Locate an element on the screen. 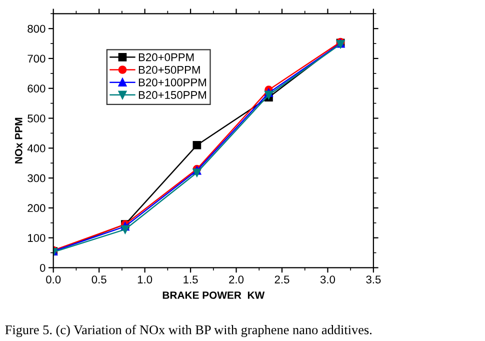 Image resolution: width=485 pixels, height=341 pixels. x-tick-label: 1.5 is located at coordinates (191, 280).